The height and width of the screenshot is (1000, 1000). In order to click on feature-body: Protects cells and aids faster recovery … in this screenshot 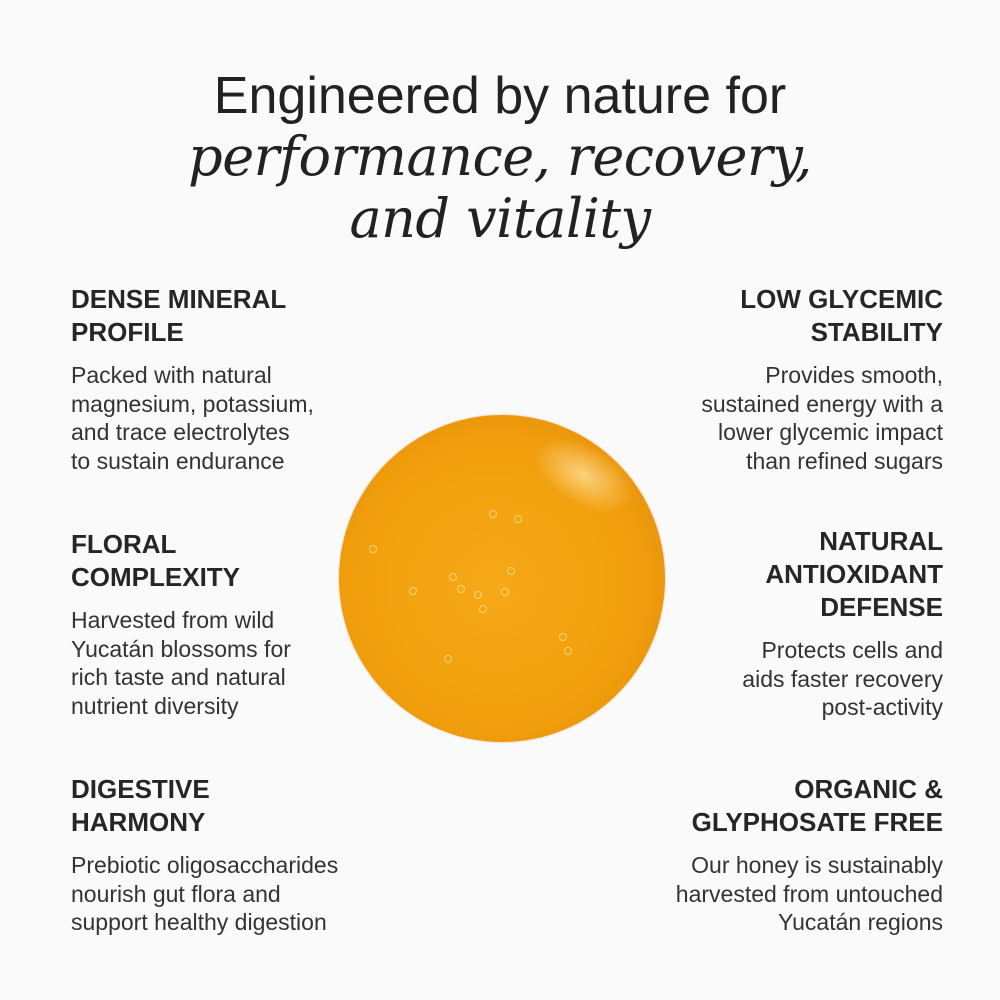, I will do `click(842, 678)`.